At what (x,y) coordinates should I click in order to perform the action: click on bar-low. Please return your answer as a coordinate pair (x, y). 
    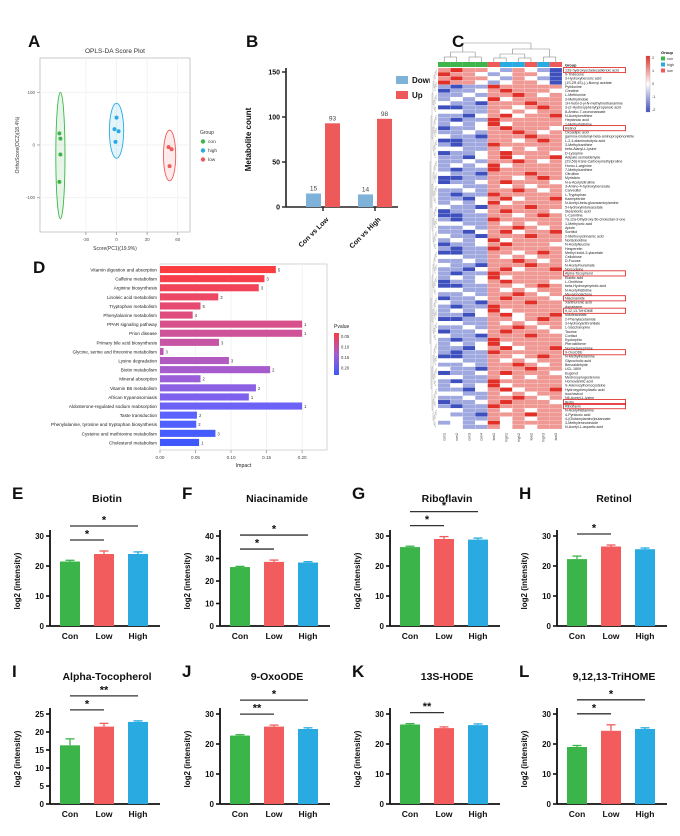
    Looking at the image, I should click on (104, 765).